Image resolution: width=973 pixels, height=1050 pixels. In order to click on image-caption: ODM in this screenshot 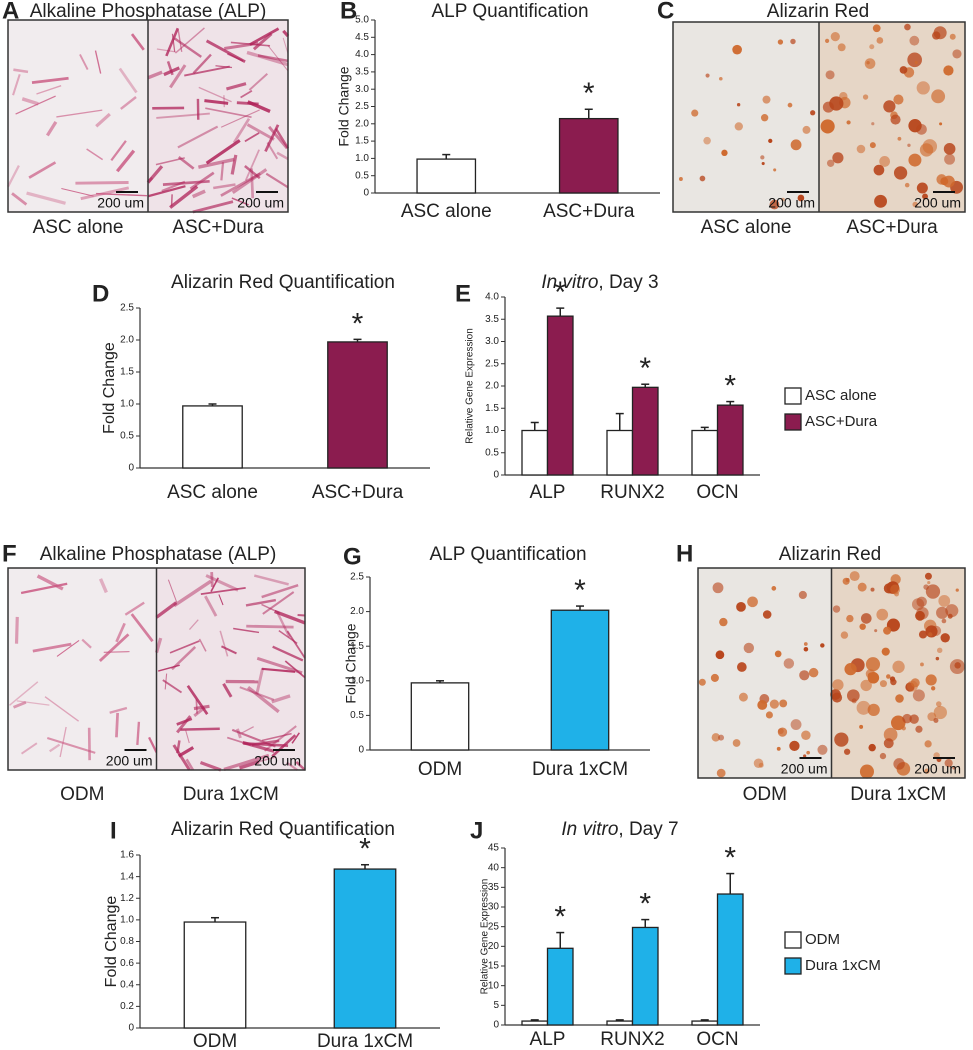, I will do `click(82, 794)`.